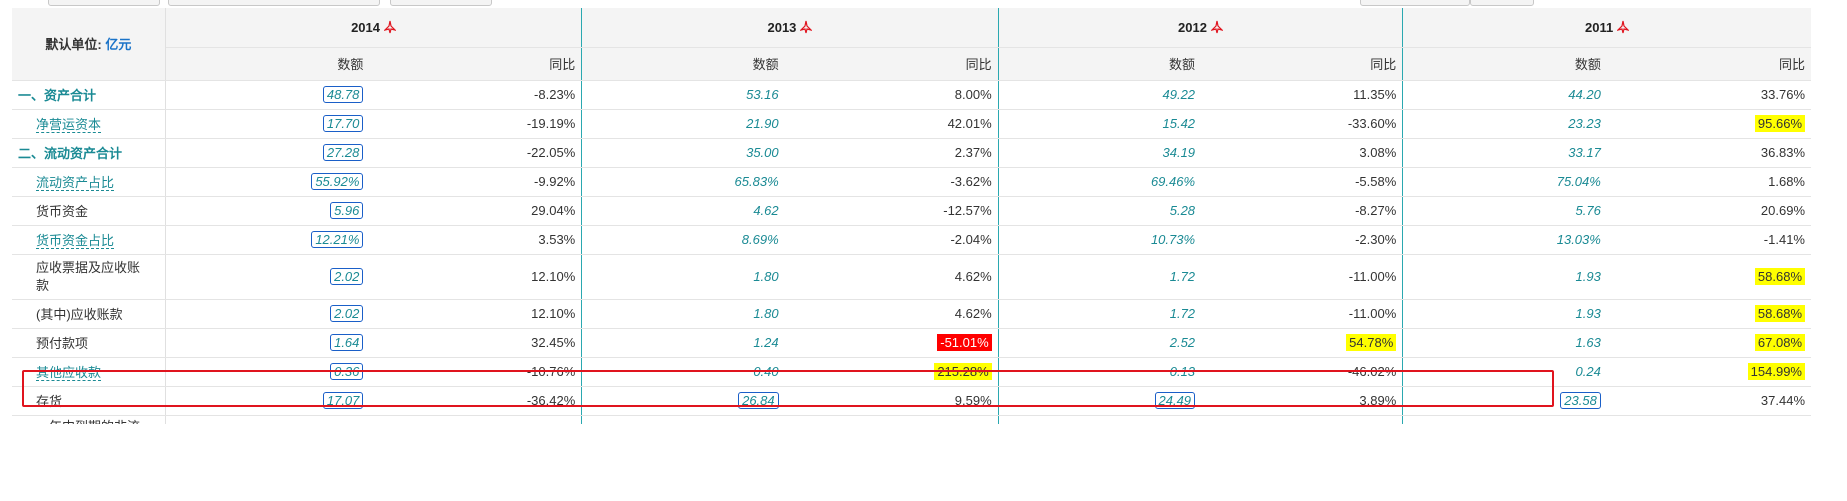 This screenshot has width=1847, height=501. I want to click on row-label: 净营运资本, so click(89, 124).